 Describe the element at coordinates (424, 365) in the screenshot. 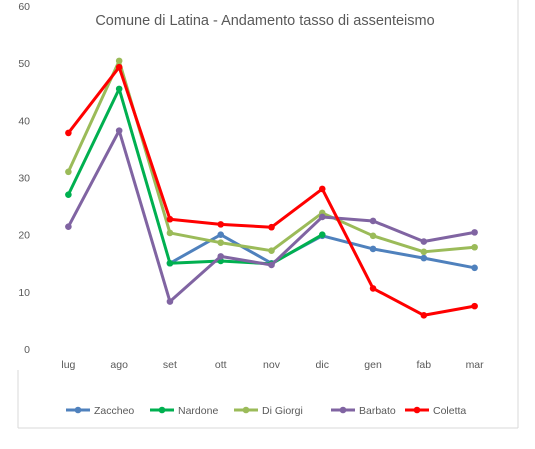

I see `x-tick-label: fab` at that location.